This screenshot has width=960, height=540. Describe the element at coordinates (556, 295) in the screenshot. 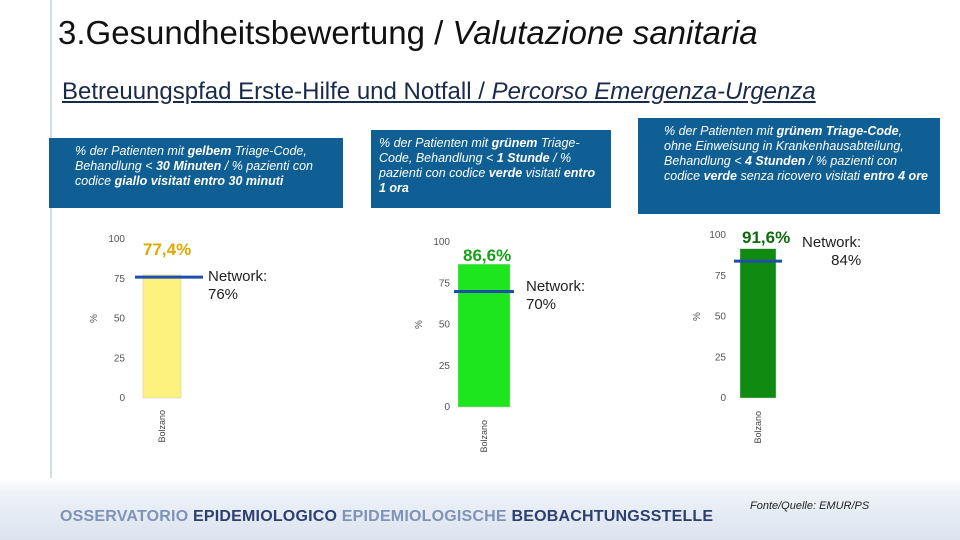

I see `network-label-green-1h: Network: 70%` at that location.